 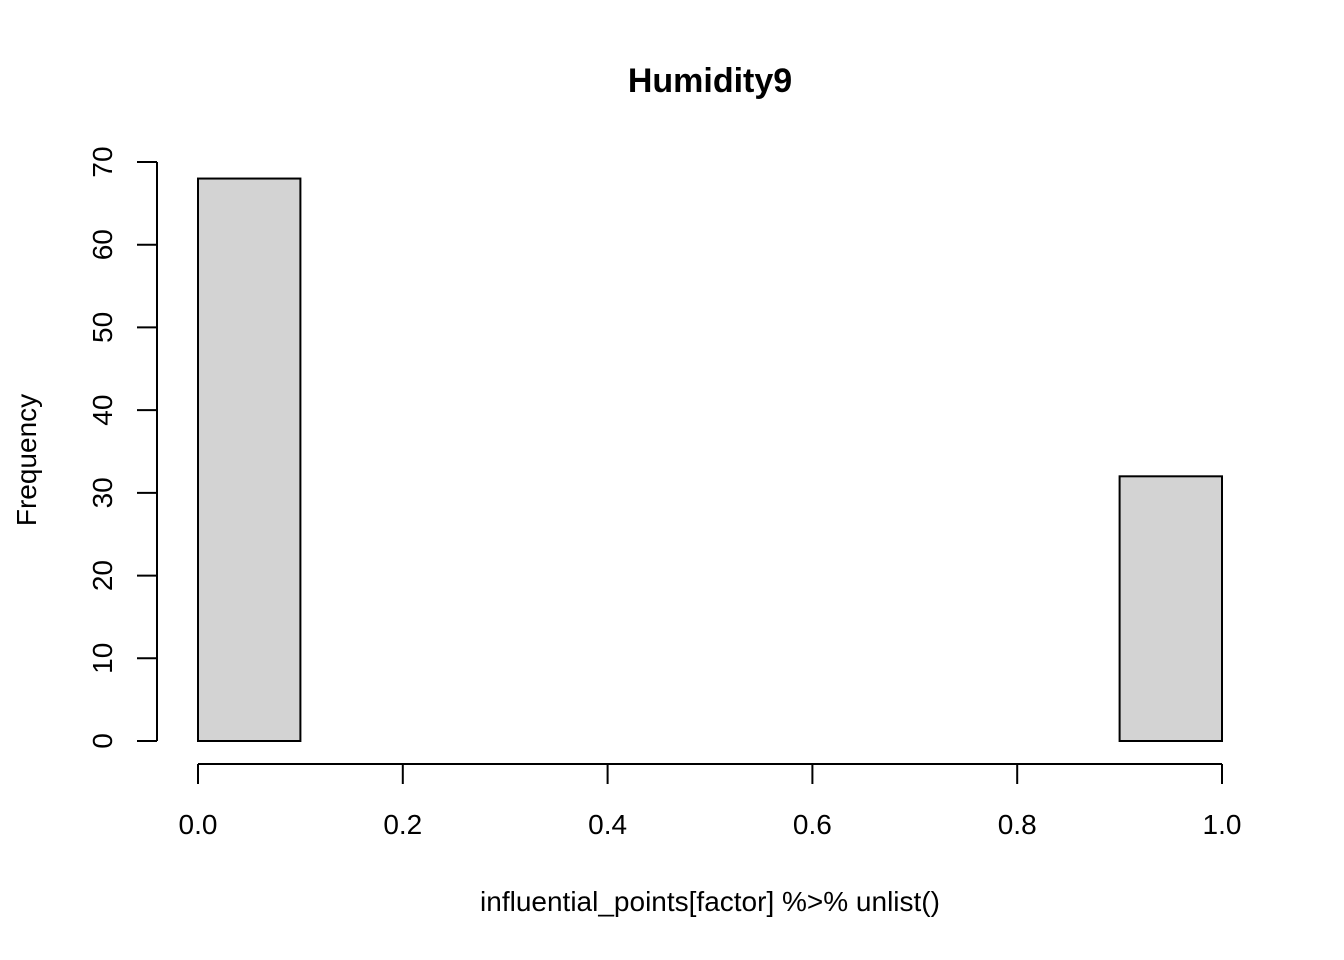 I want to click on x-axis: 0.0 0.2 0.4 0.6 0.8 1.0, so click(x=710, y=801).